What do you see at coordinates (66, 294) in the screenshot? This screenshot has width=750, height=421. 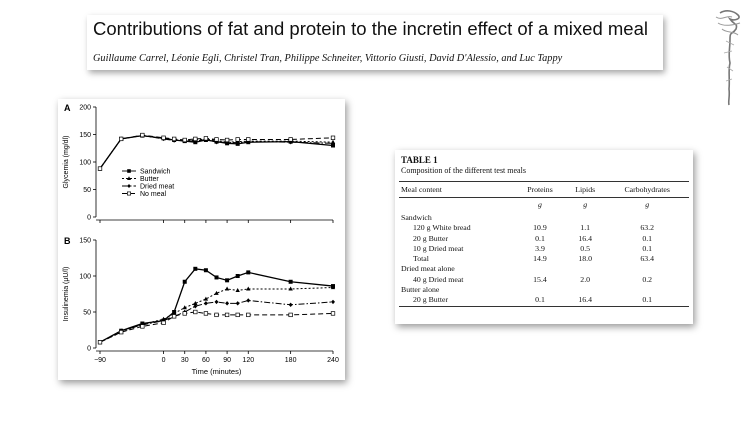 I see `y-axis-label: Insulinemia (µU/l)` at bounding box center [66, 294].